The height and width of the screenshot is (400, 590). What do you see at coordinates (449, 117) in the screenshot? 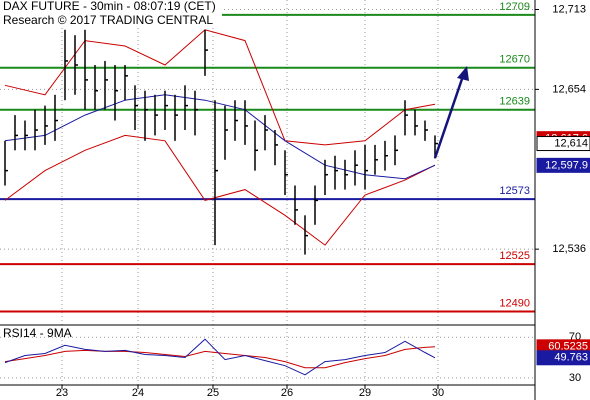
I see `forecast-arrow` at bounding box center [449, 117].